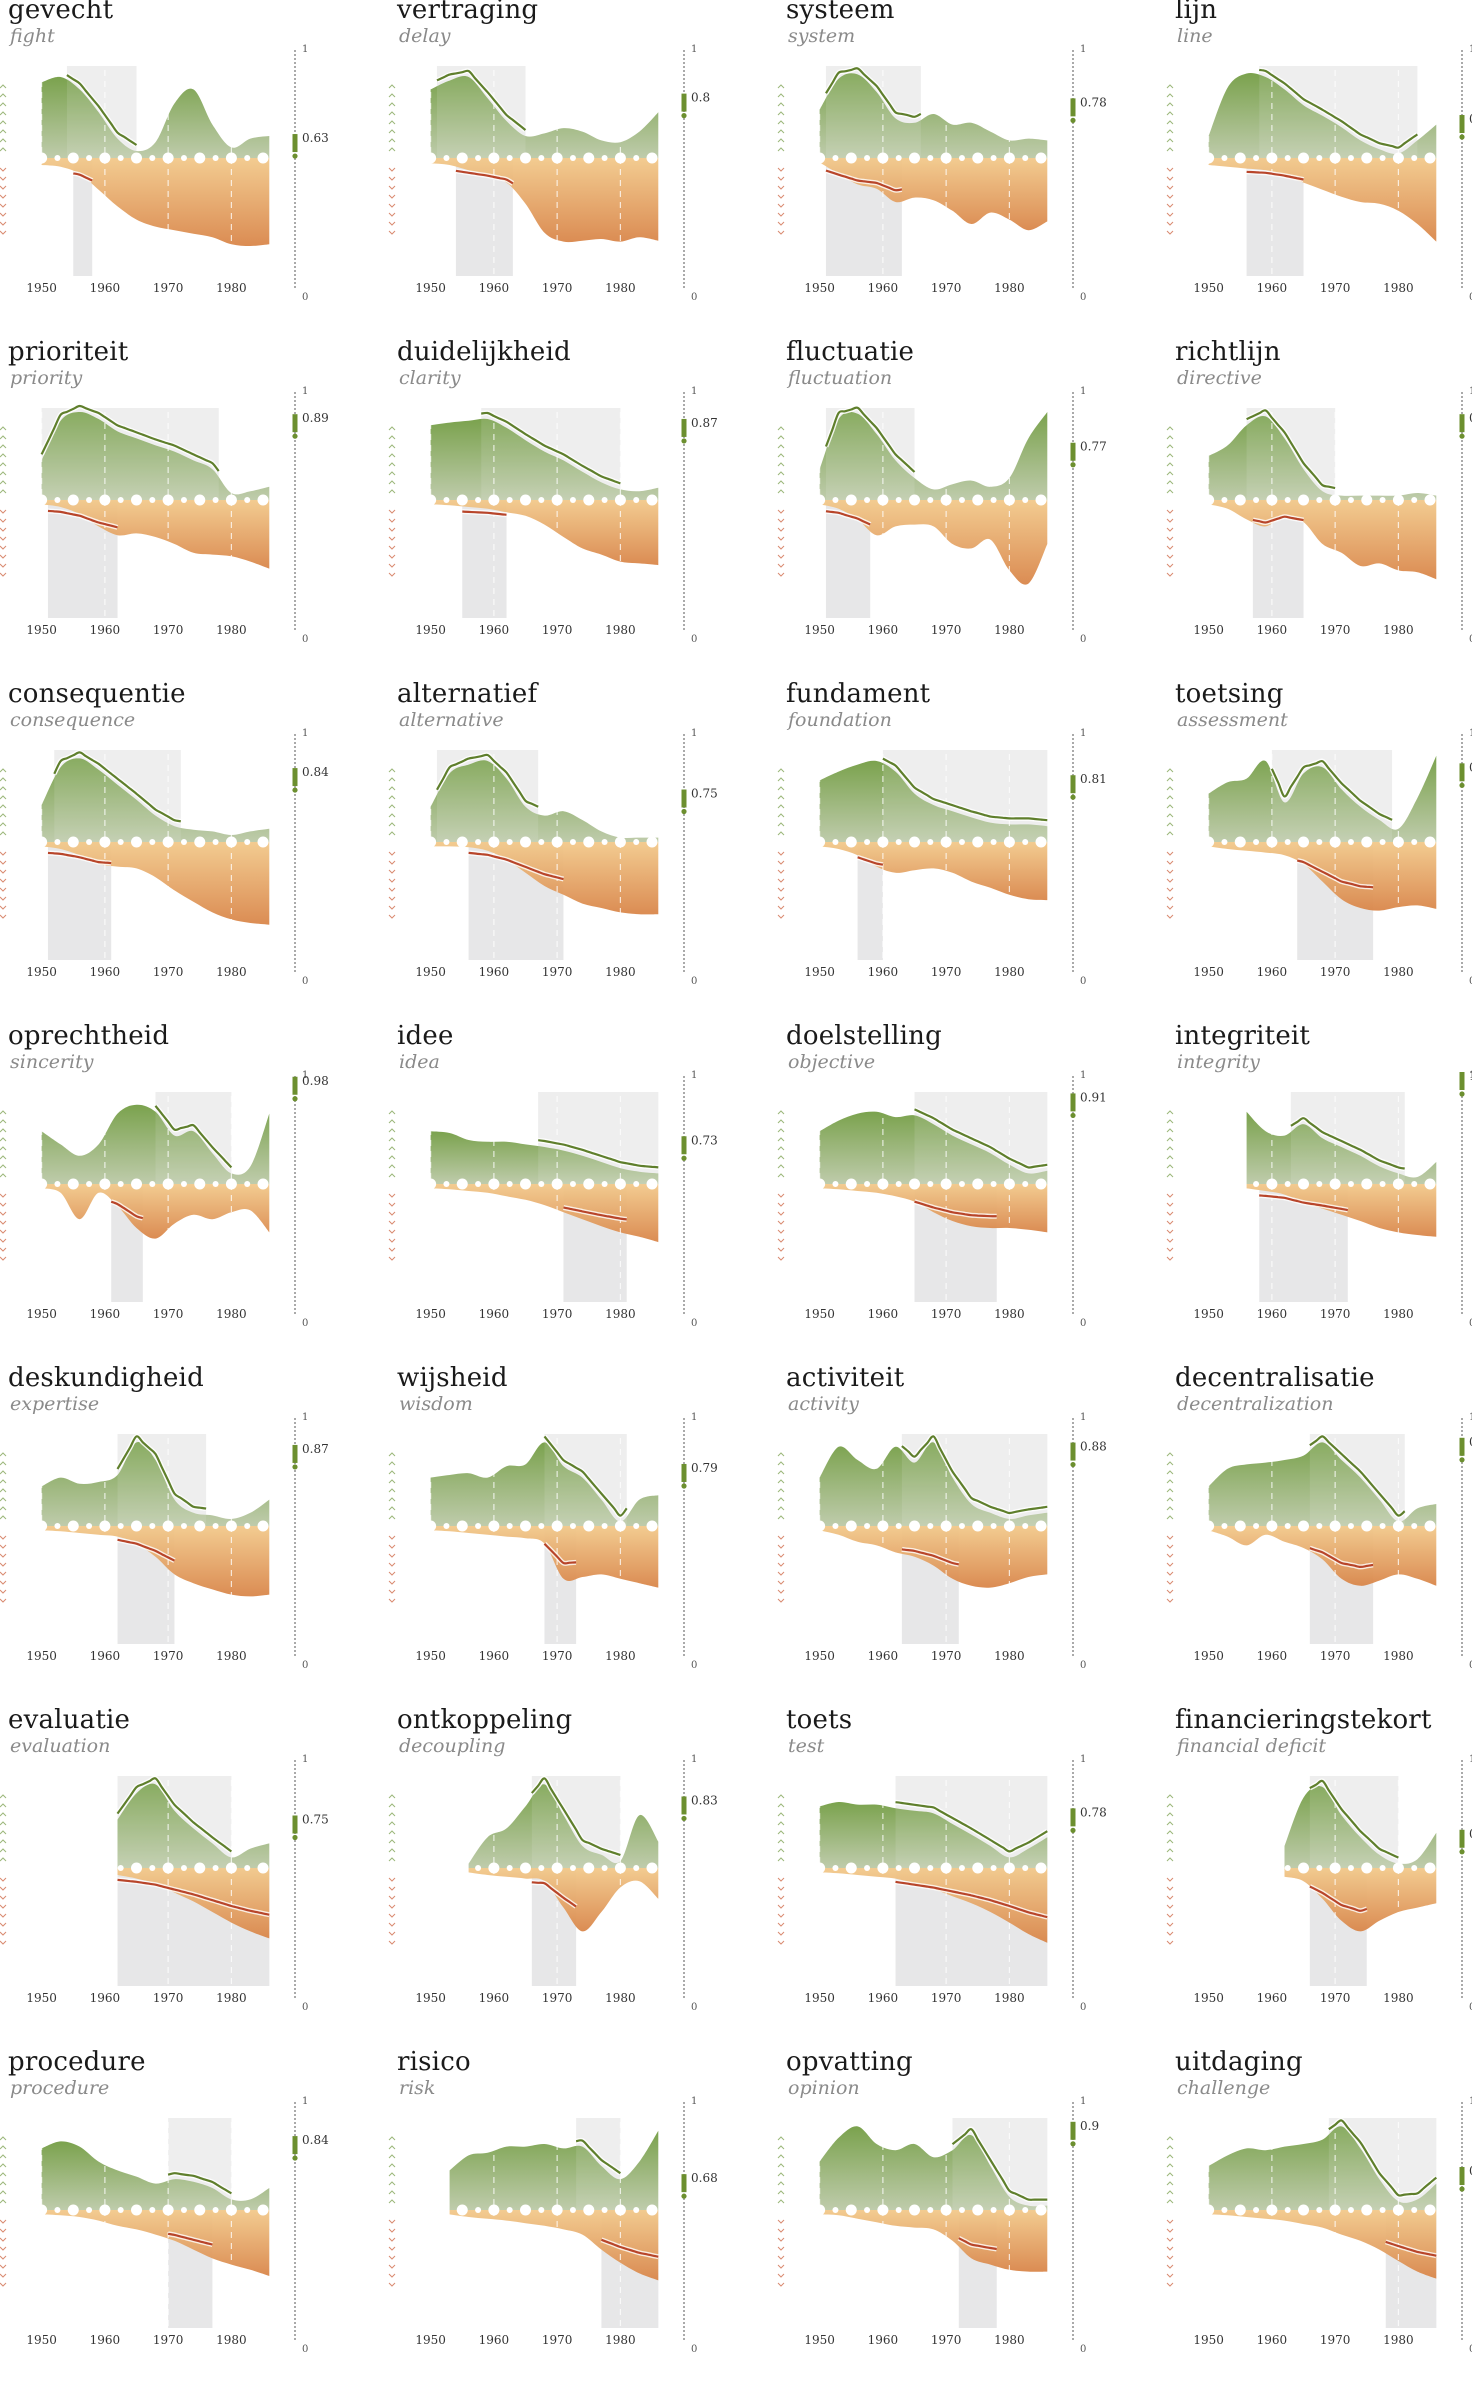 The width and height of the screenshot is (1472, 2382). Describe the element at coordinates (1196, 12) in the screenshot. I see `panel-title: lijn` at that location.